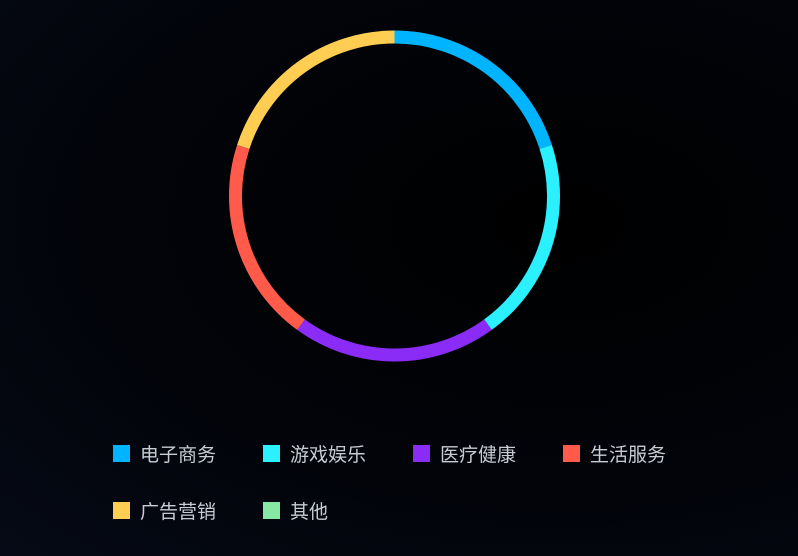 This screenshot has height=556, width=798. What do you see at coordinates (178, 454) in the screenshot?
I see `legend-label: 电子商务` at bounding box center [178, 454].